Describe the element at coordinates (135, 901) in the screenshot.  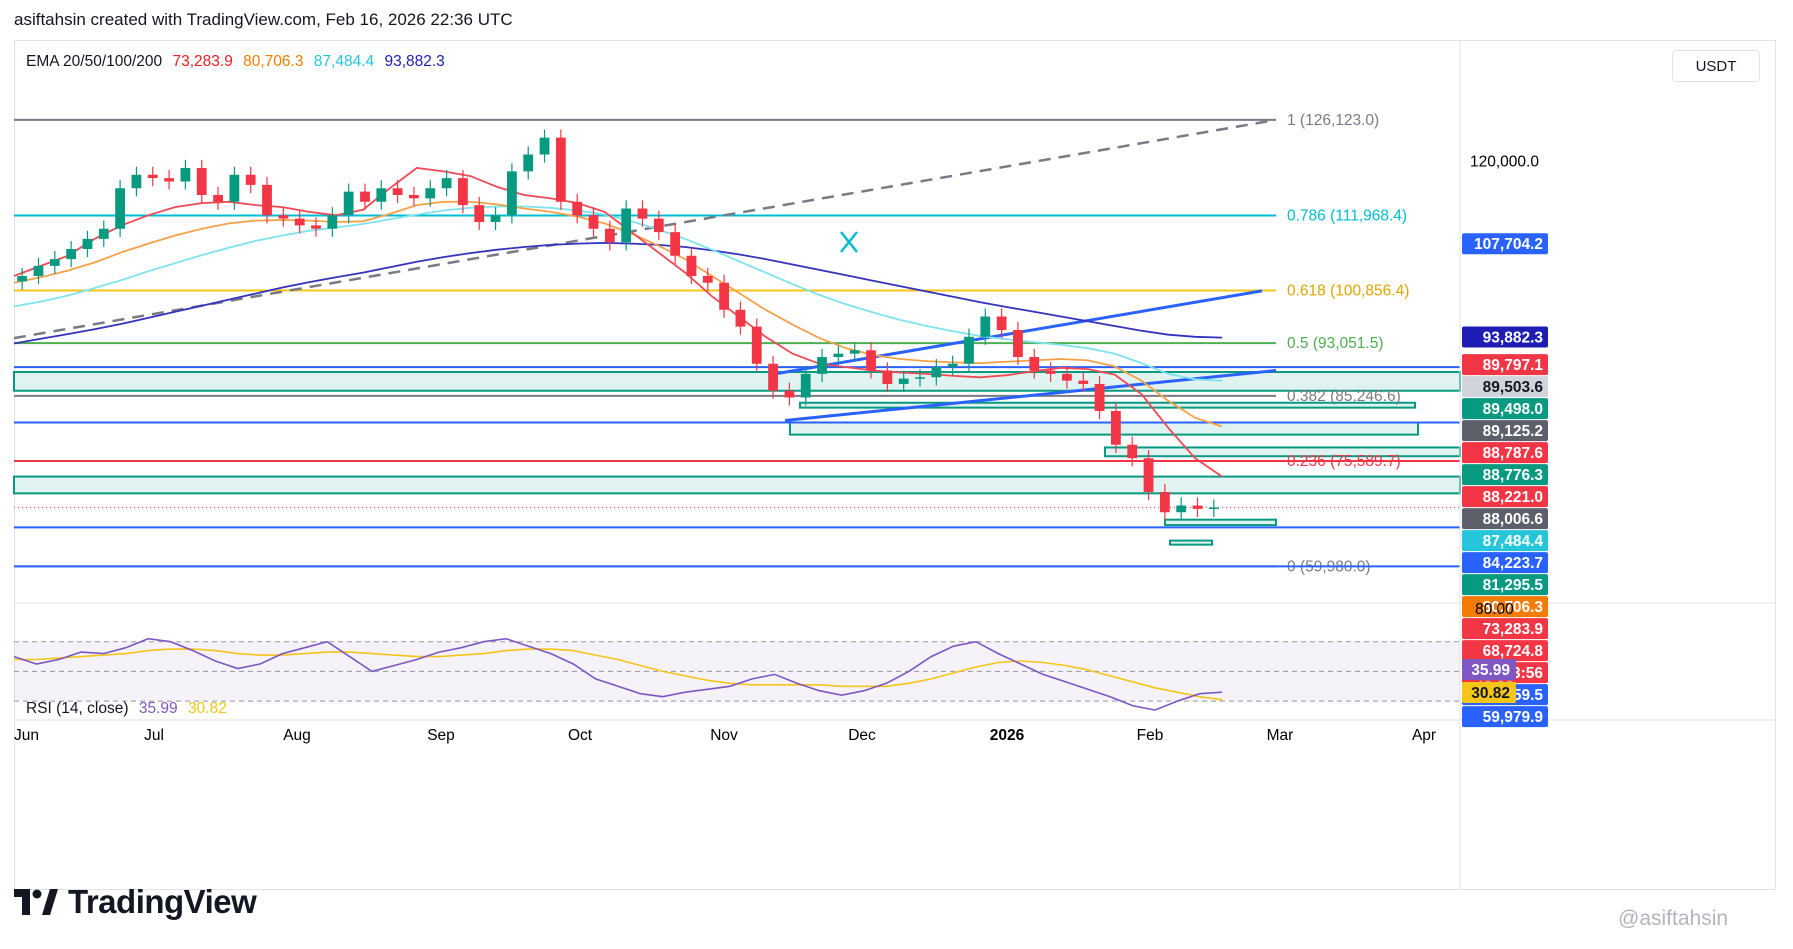
I see `tradingview-logo: TradingView` at that location.